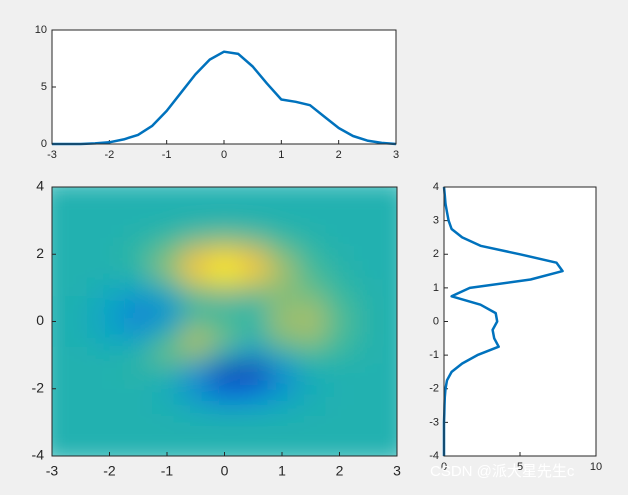 The image size is (628, 495). What do you see at coordinates (167, 155) in the screenshot?
I see `x-tick-label: -1` at bounding box center [167, 155].